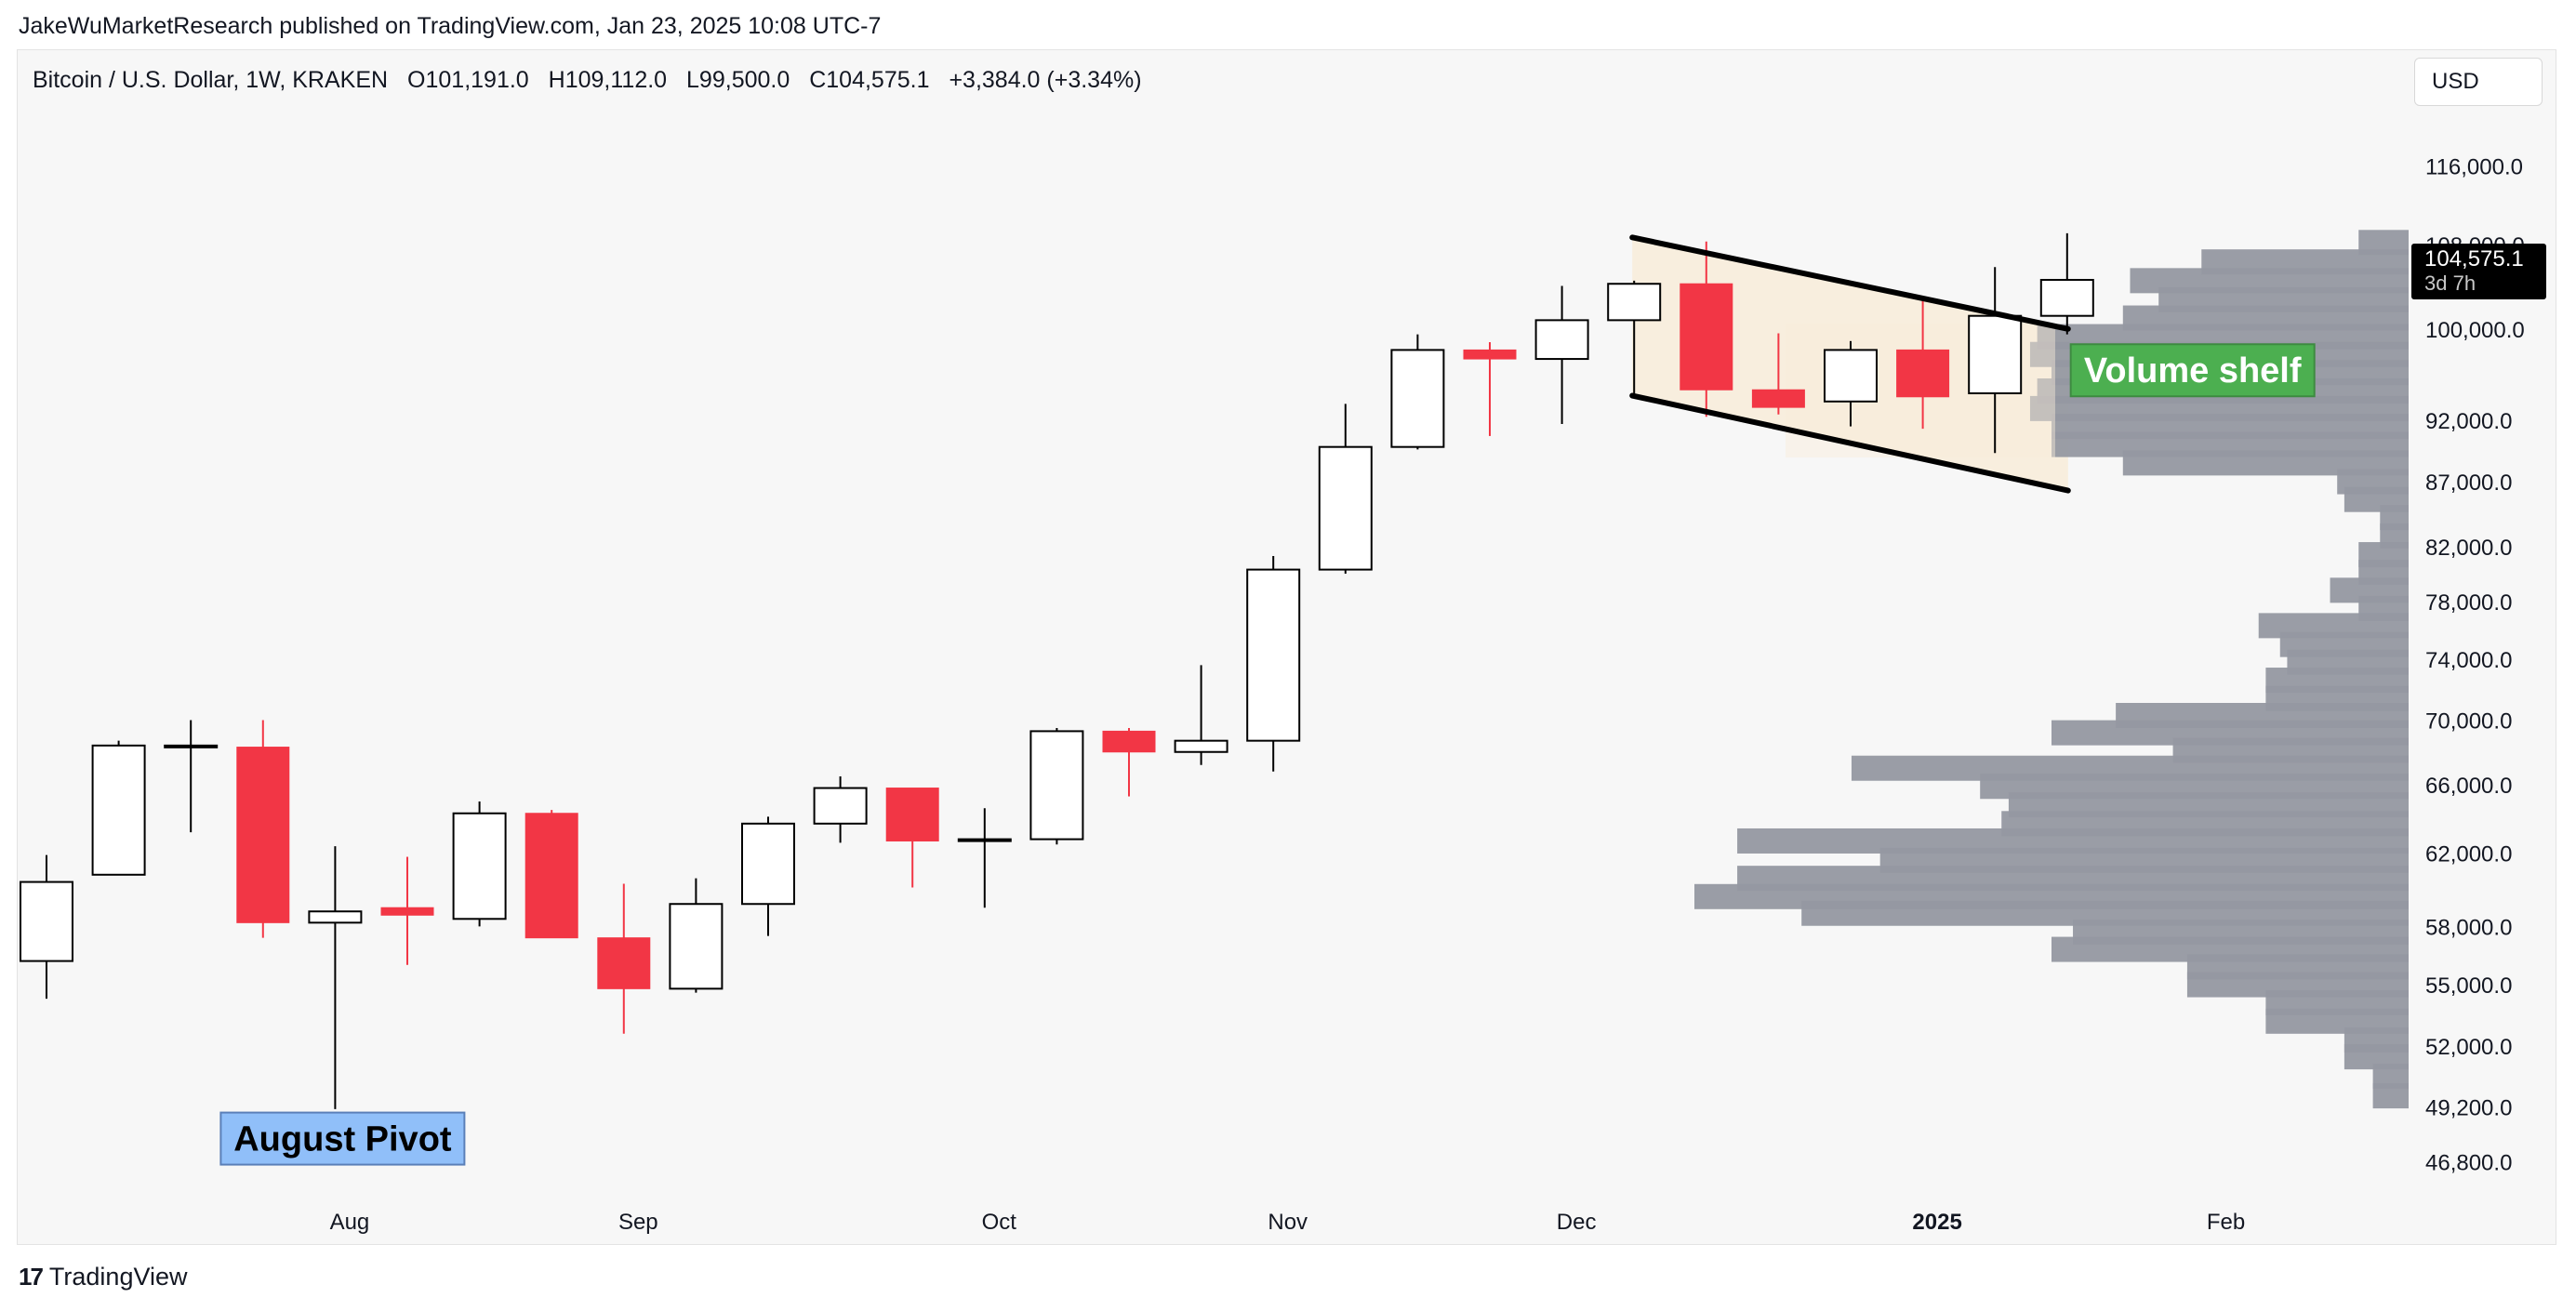 This screenshot has height=1311, width=2576. Describe the element at coordinates (2468, 603) in the screenshot. I see `y-axis-tick-label: 78,000.0` at that location.